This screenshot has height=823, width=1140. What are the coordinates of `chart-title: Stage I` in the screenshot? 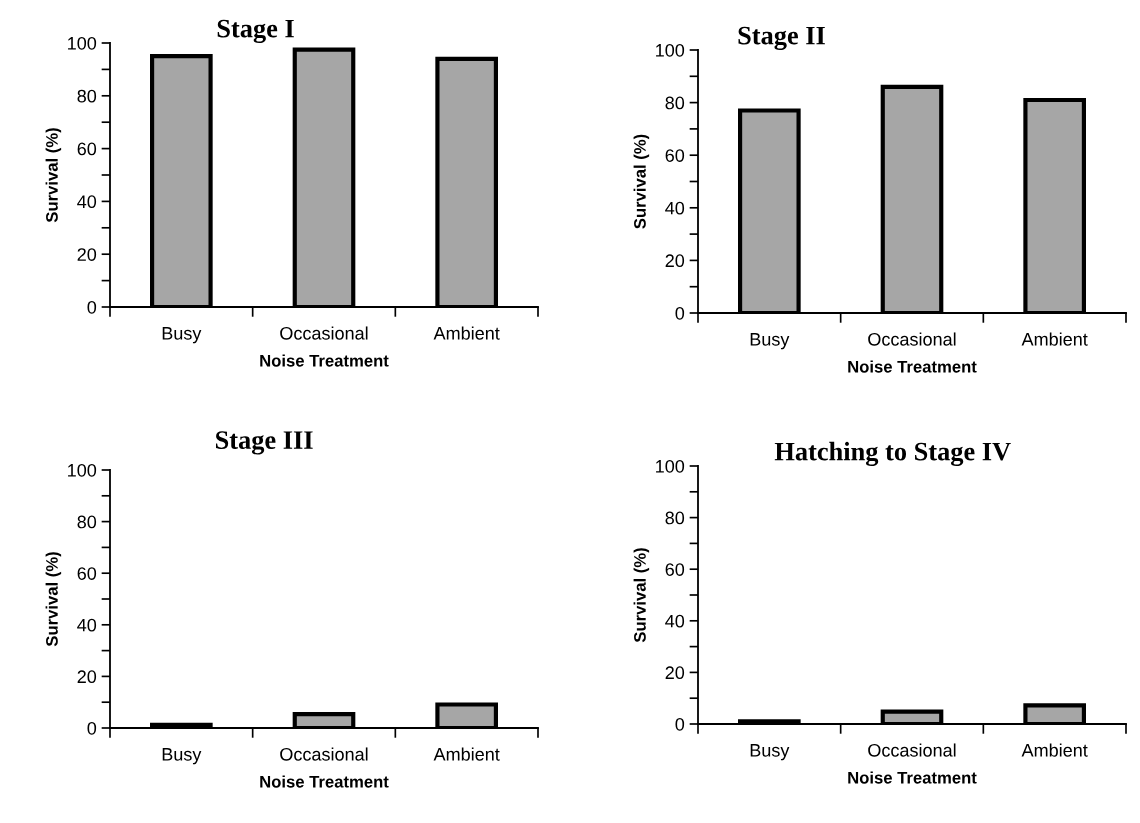 It's located at (255, 31).